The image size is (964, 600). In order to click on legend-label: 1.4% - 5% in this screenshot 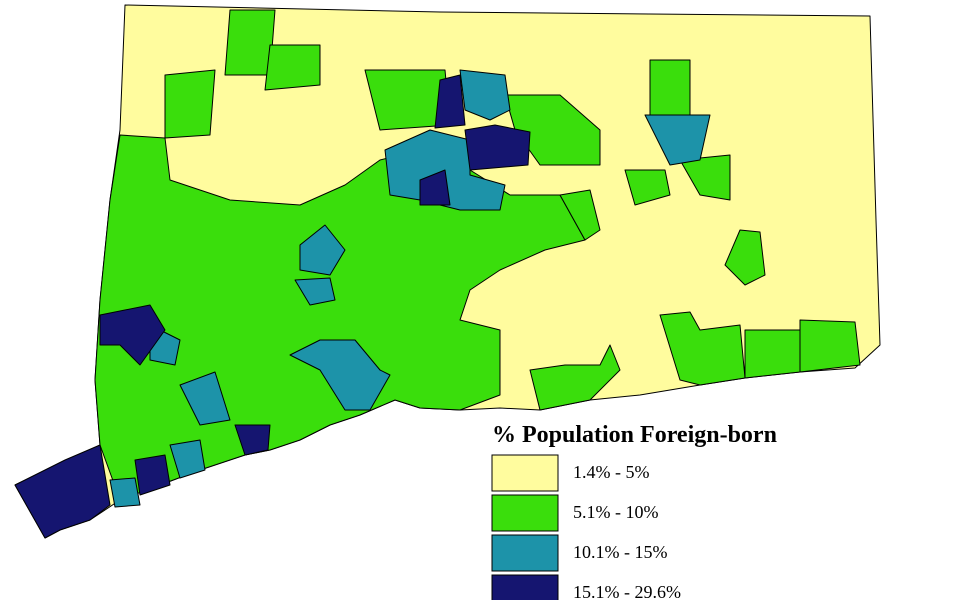, I will do `click(611, 472)`.